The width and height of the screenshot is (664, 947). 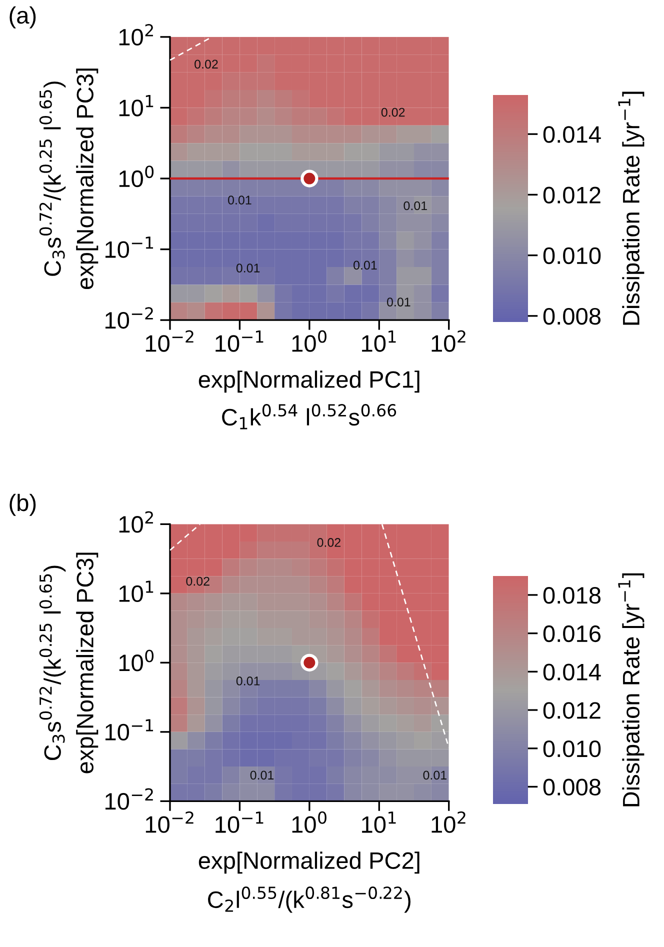 What do you see at coordinates (309, 400) in the screenshot?
I see `text: exp[Normalized PC1] C$_{1}$k$^{0.54}$ l$^{0.52}$s$^{0.66}$` at bounding box center [309, 400].